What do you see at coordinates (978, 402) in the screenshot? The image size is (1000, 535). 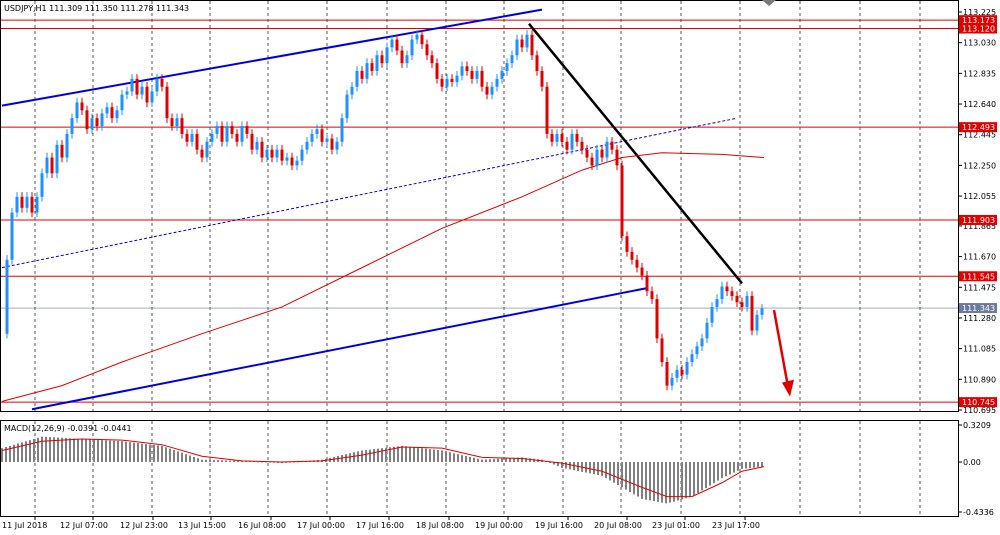 I see `level-label: 110.745` at bounding box center [978, 402].